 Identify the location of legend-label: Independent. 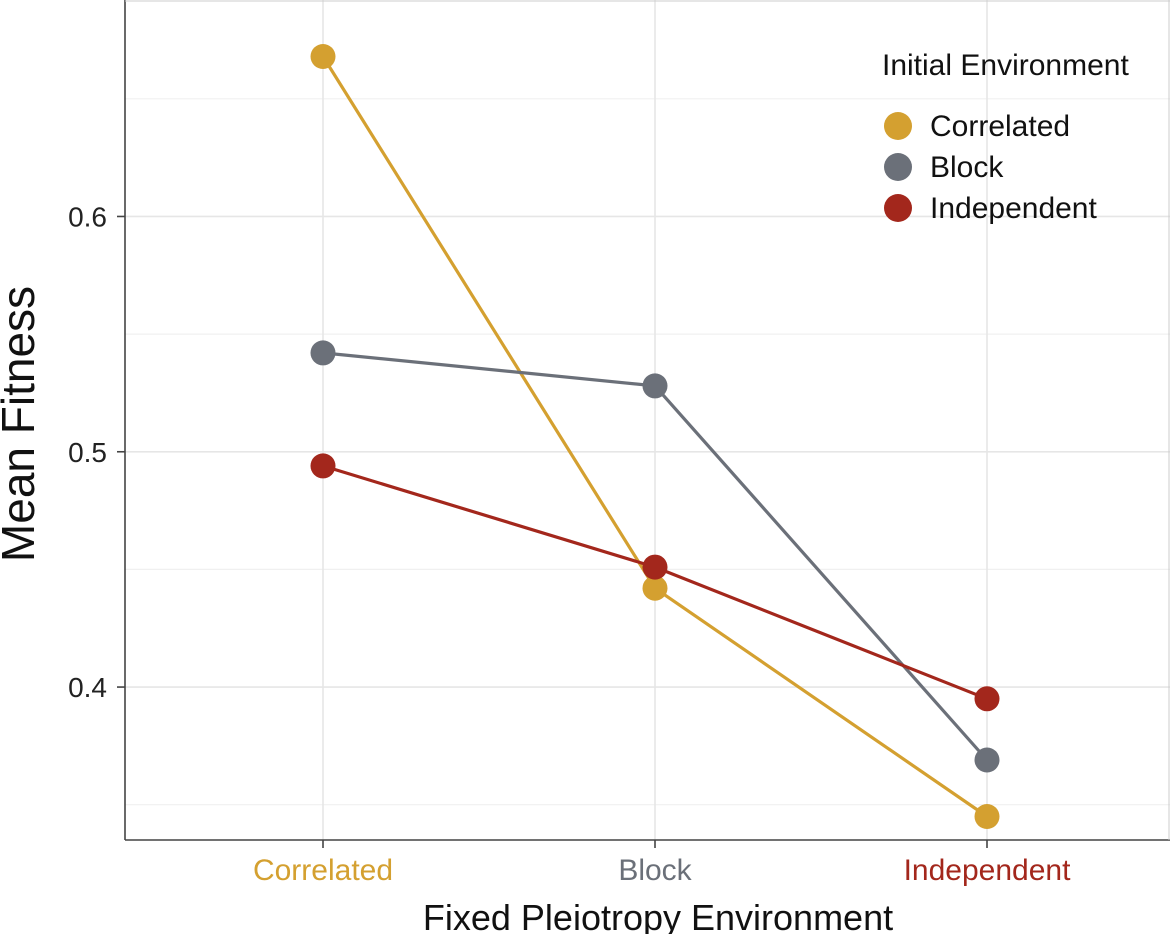
(1013, 208).